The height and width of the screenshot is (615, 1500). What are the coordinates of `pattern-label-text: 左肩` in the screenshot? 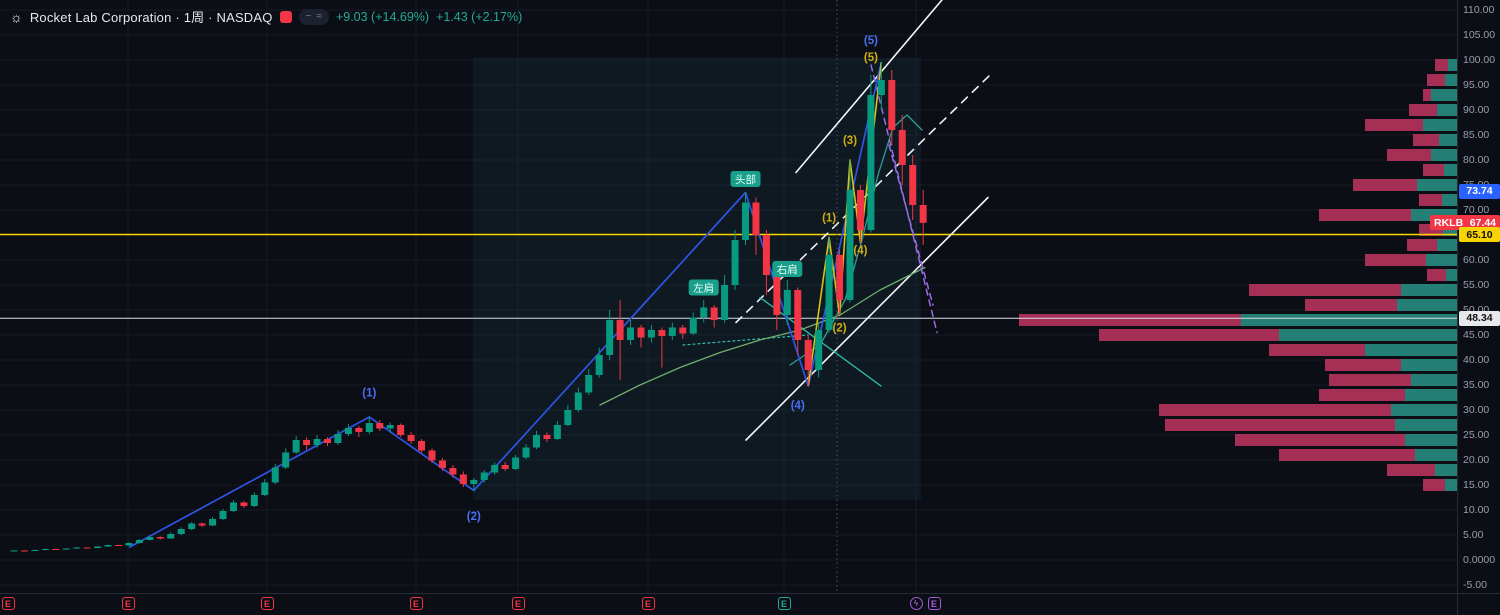 It's located at (703, 288).